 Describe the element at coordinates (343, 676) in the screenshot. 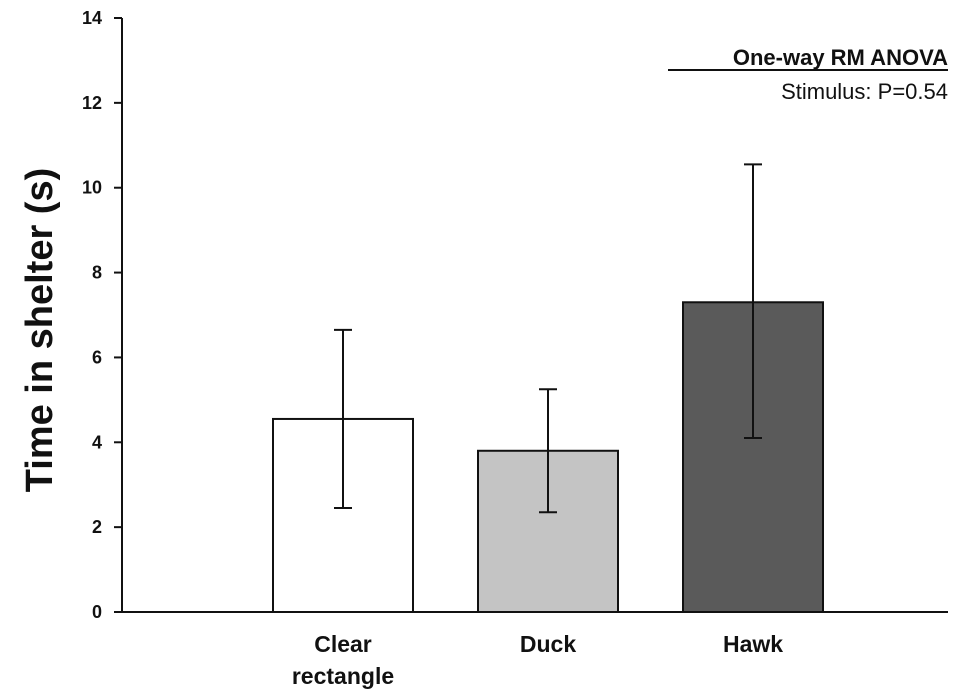

I see `x-category-label: rectangle` at that location.